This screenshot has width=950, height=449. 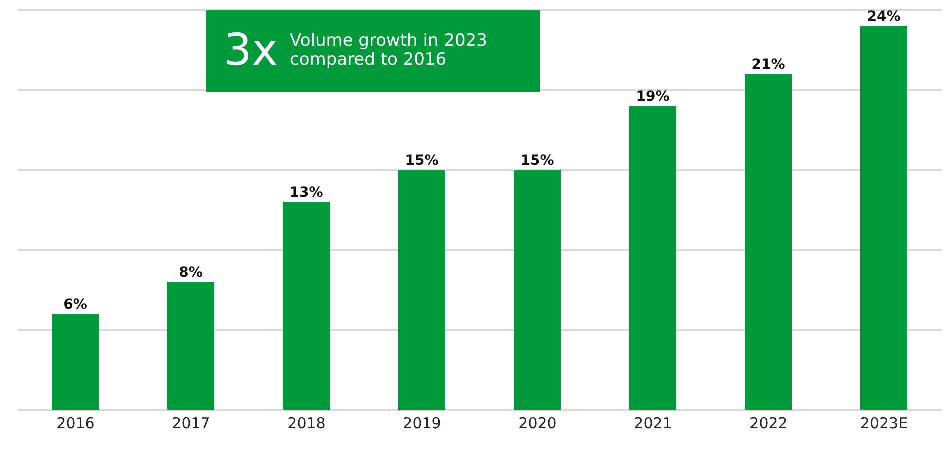 What do you see at coordinates (191, 273) in the screenshot?
I see `data-label: 8%` at bounding box center [191, 273].